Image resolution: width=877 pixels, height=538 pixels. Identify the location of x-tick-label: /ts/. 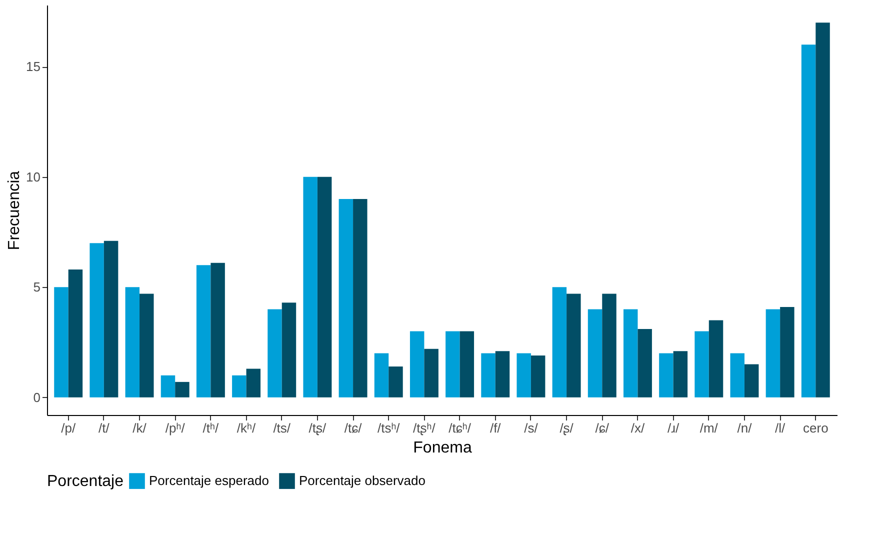
(282, 428).